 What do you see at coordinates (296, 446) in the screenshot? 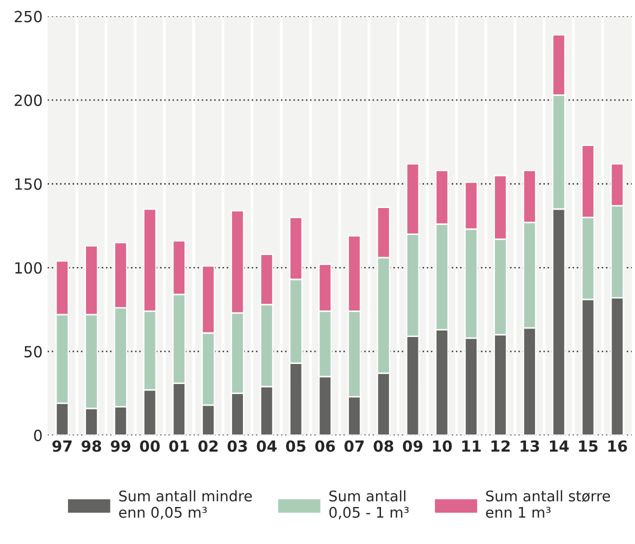
I see `x-tick-label: 05` at bounding box center [296, 446].